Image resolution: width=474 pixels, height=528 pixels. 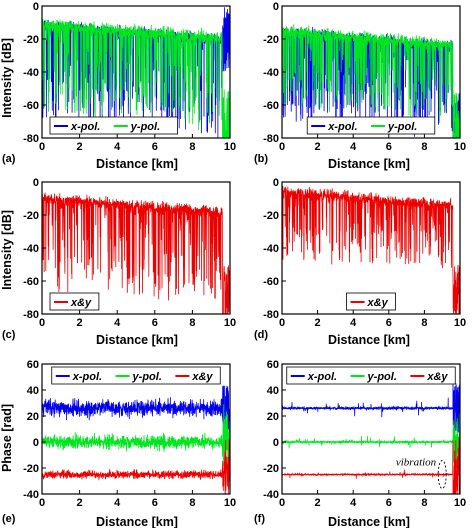 I want to click on traces-f, so click(x=371, y=435).